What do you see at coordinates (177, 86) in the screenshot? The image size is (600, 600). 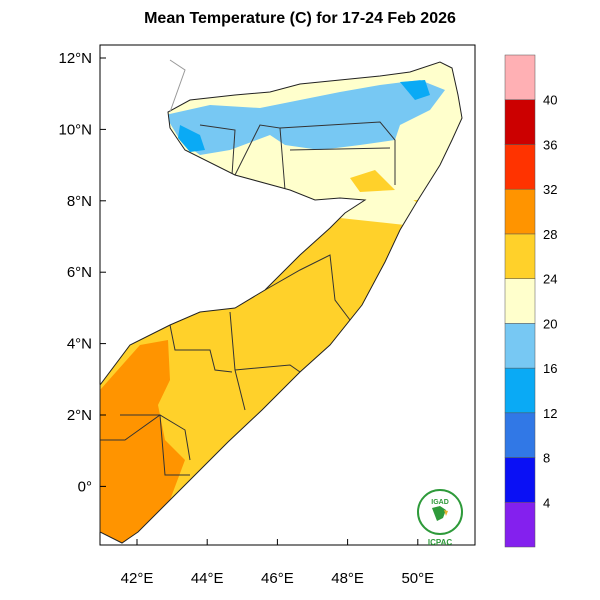 I see `neighbor-border` at bounding box center [177, 86].